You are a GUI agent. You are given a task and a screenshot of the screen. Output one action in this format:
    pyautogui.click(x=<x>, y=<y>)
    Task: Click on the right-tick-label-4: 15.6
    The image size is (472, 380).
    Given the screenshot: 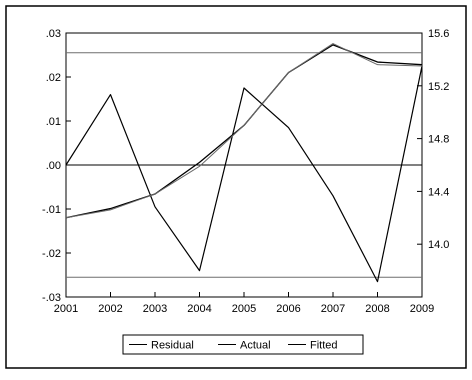 What is the action you would take?
    pyautogui.click(x=438, y=34)
    